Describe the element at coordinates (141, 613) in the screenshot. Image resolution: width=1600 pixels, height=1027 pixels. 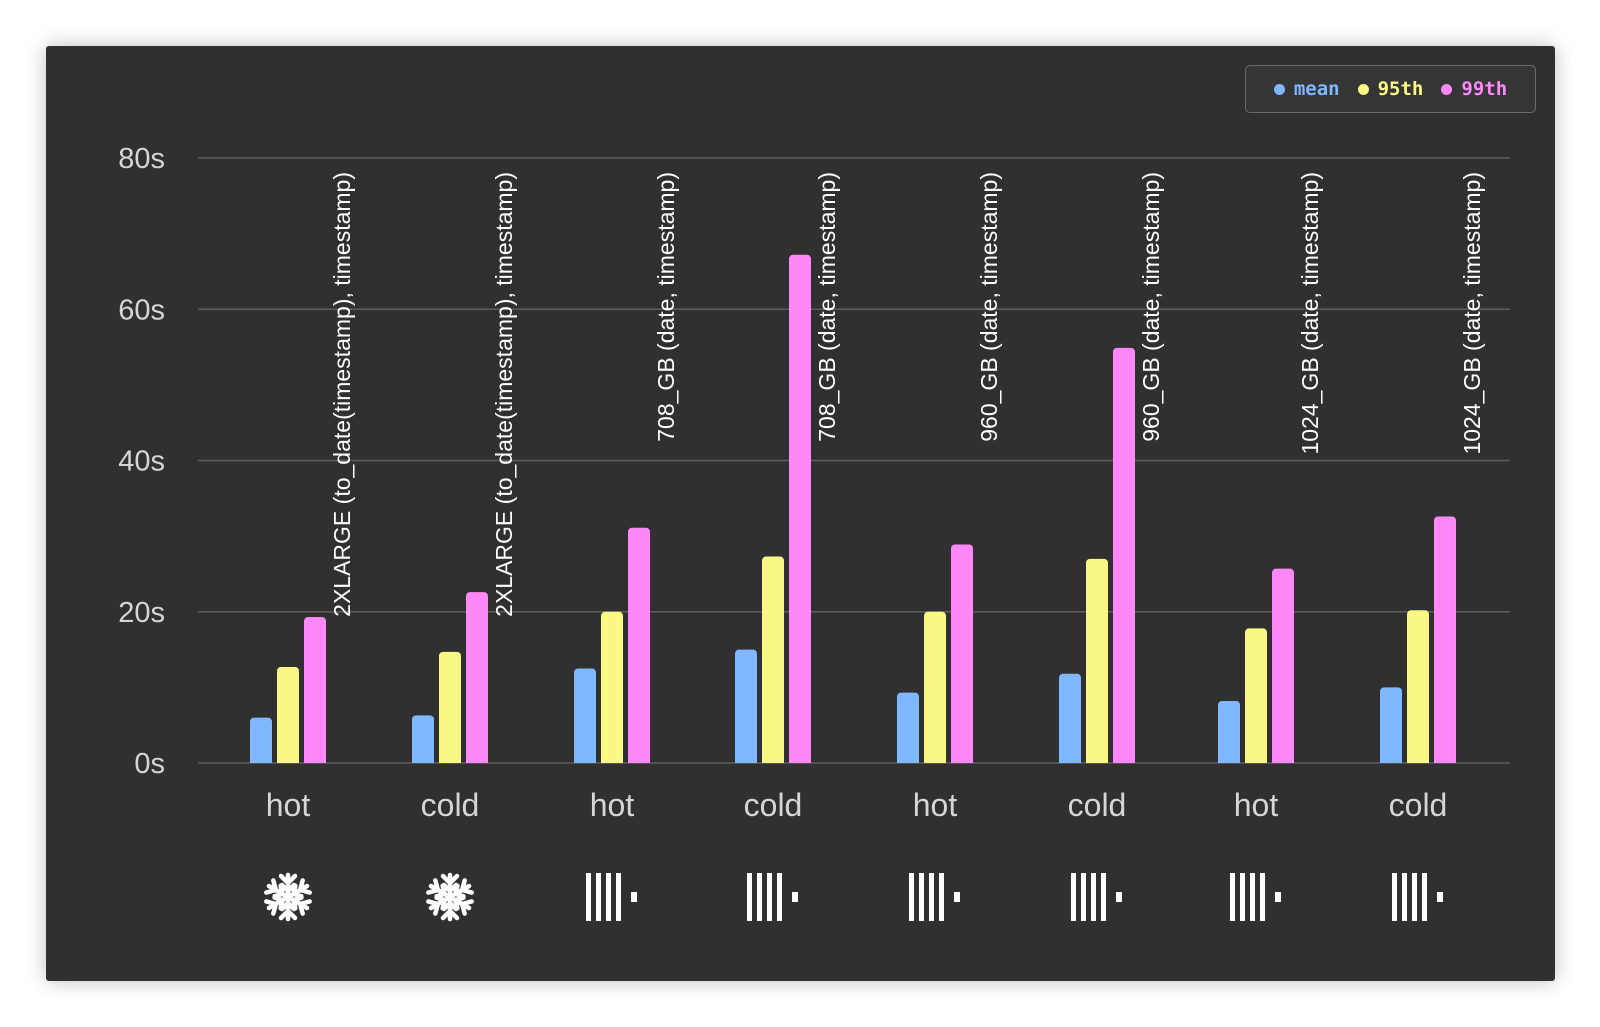
I see `y-tick-label: 20s` at that location.